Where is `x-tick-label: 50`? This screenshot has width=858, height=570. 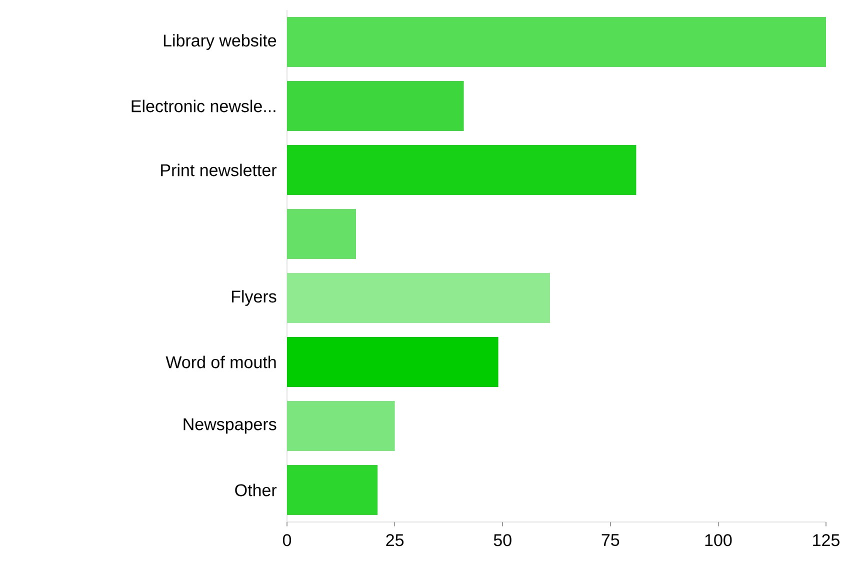
x-tick-label: 50 is located at coordinates (503, 540).